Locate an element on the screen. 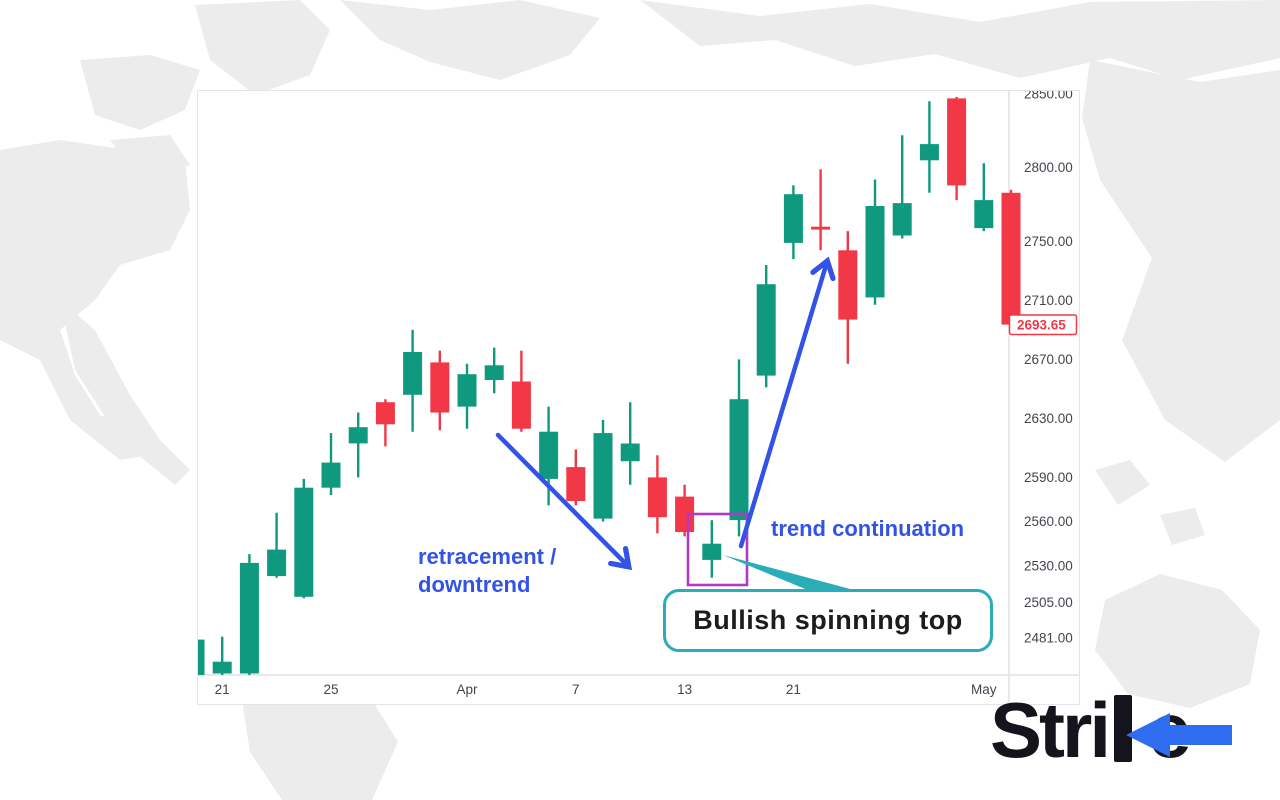  logo-ke: e is located at coordinates (1172, 731).